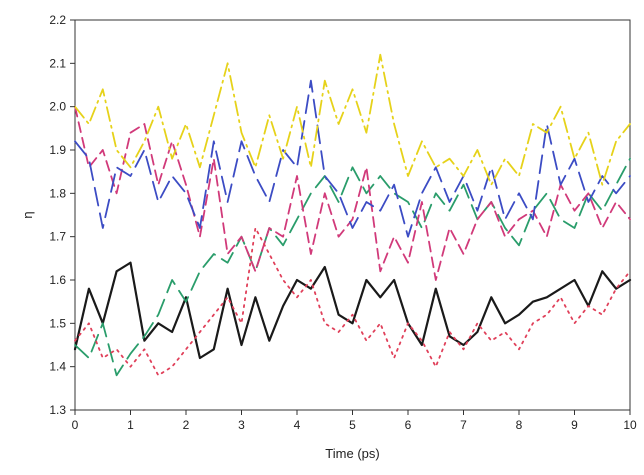 Image resolution: width=644 pixels, height=475 pixels. Describe the element at coordinates (57, 410) in the screenshot. I see `y-tick-label: 1.3` at that location.